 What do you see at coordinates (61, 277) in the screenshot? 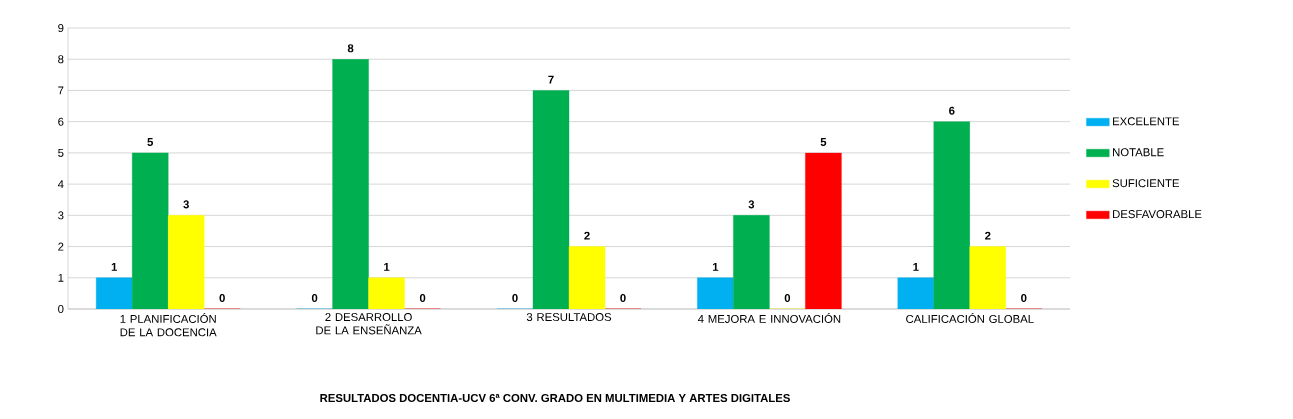
I see `y-tick-label: 1` at bounding box center [61, 277].